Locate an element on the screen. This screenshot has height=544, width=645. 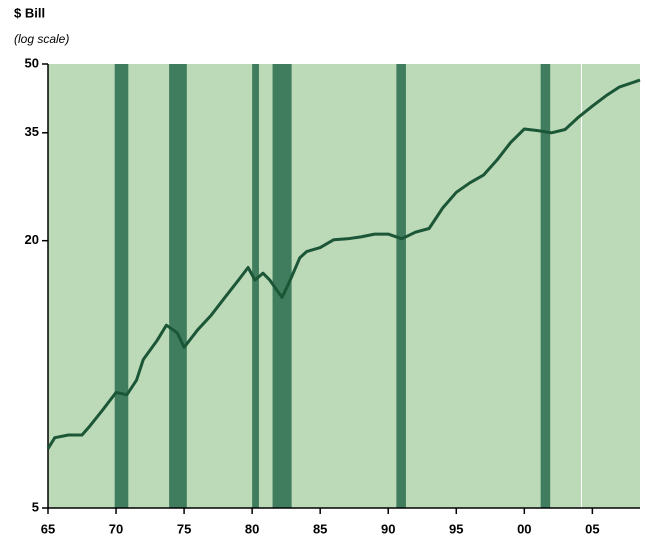
y-tick-label: 20 is located at coordinates (32, 239).